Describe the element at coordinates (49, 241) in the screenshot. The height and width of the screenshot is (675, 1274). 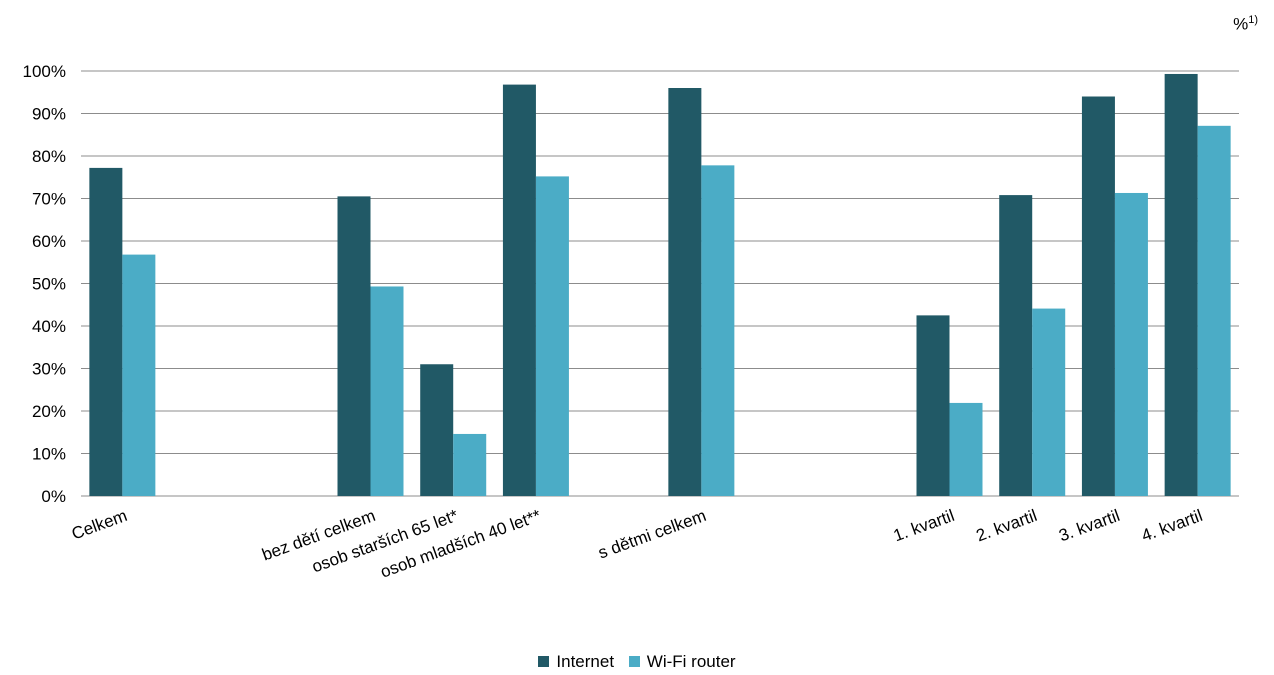
I see `y-tick-label: 60%` at that location.